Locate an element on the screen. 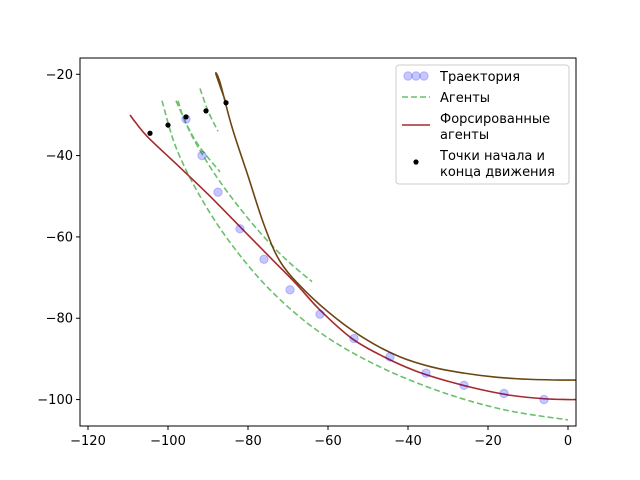 Image resolution: width=640 pixels, height=480 pixels. x-tick-label: −60 is located at coordinates (327, 441).